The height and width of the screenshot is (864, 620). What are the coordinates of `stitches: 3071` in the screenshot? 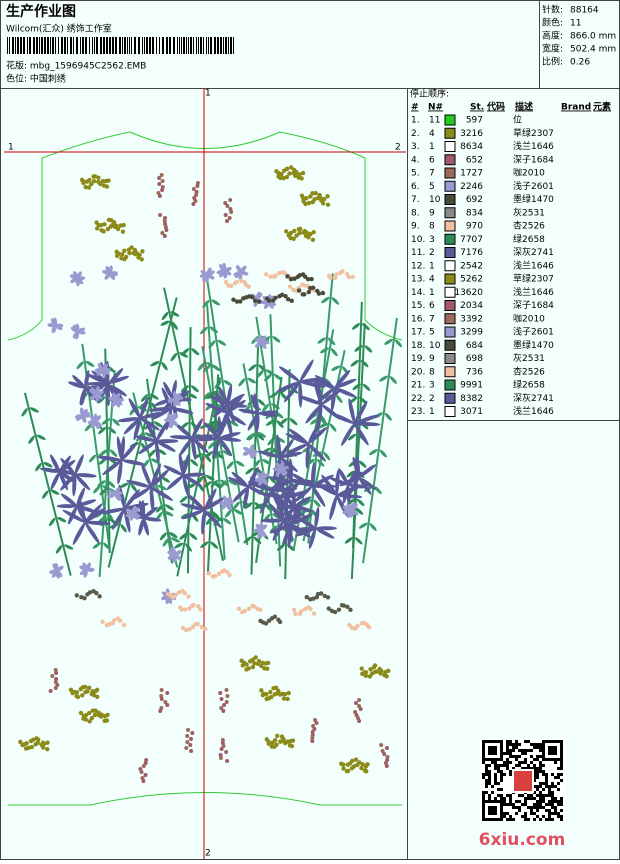 It's located at (471, 412).